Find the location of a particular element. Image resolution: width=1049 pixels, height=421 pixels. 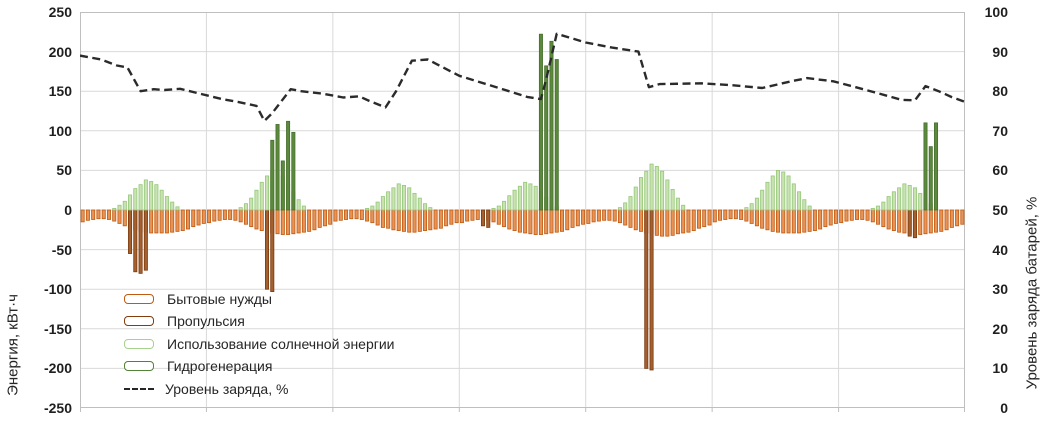

right-axis-tick: 10 is located at coordinates (1000, 368).